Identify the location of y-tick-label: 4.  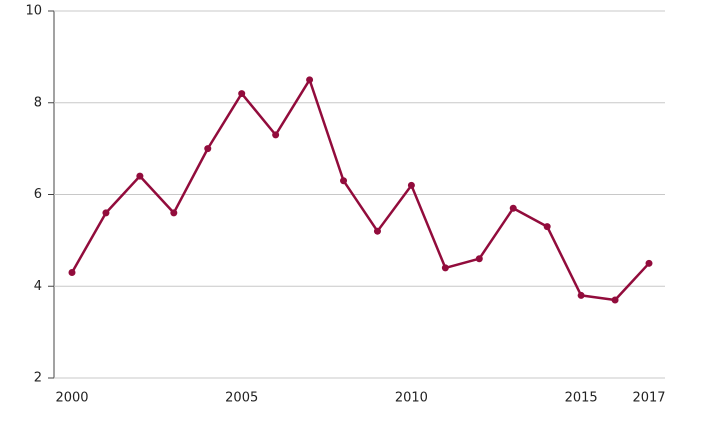
(38, 286).